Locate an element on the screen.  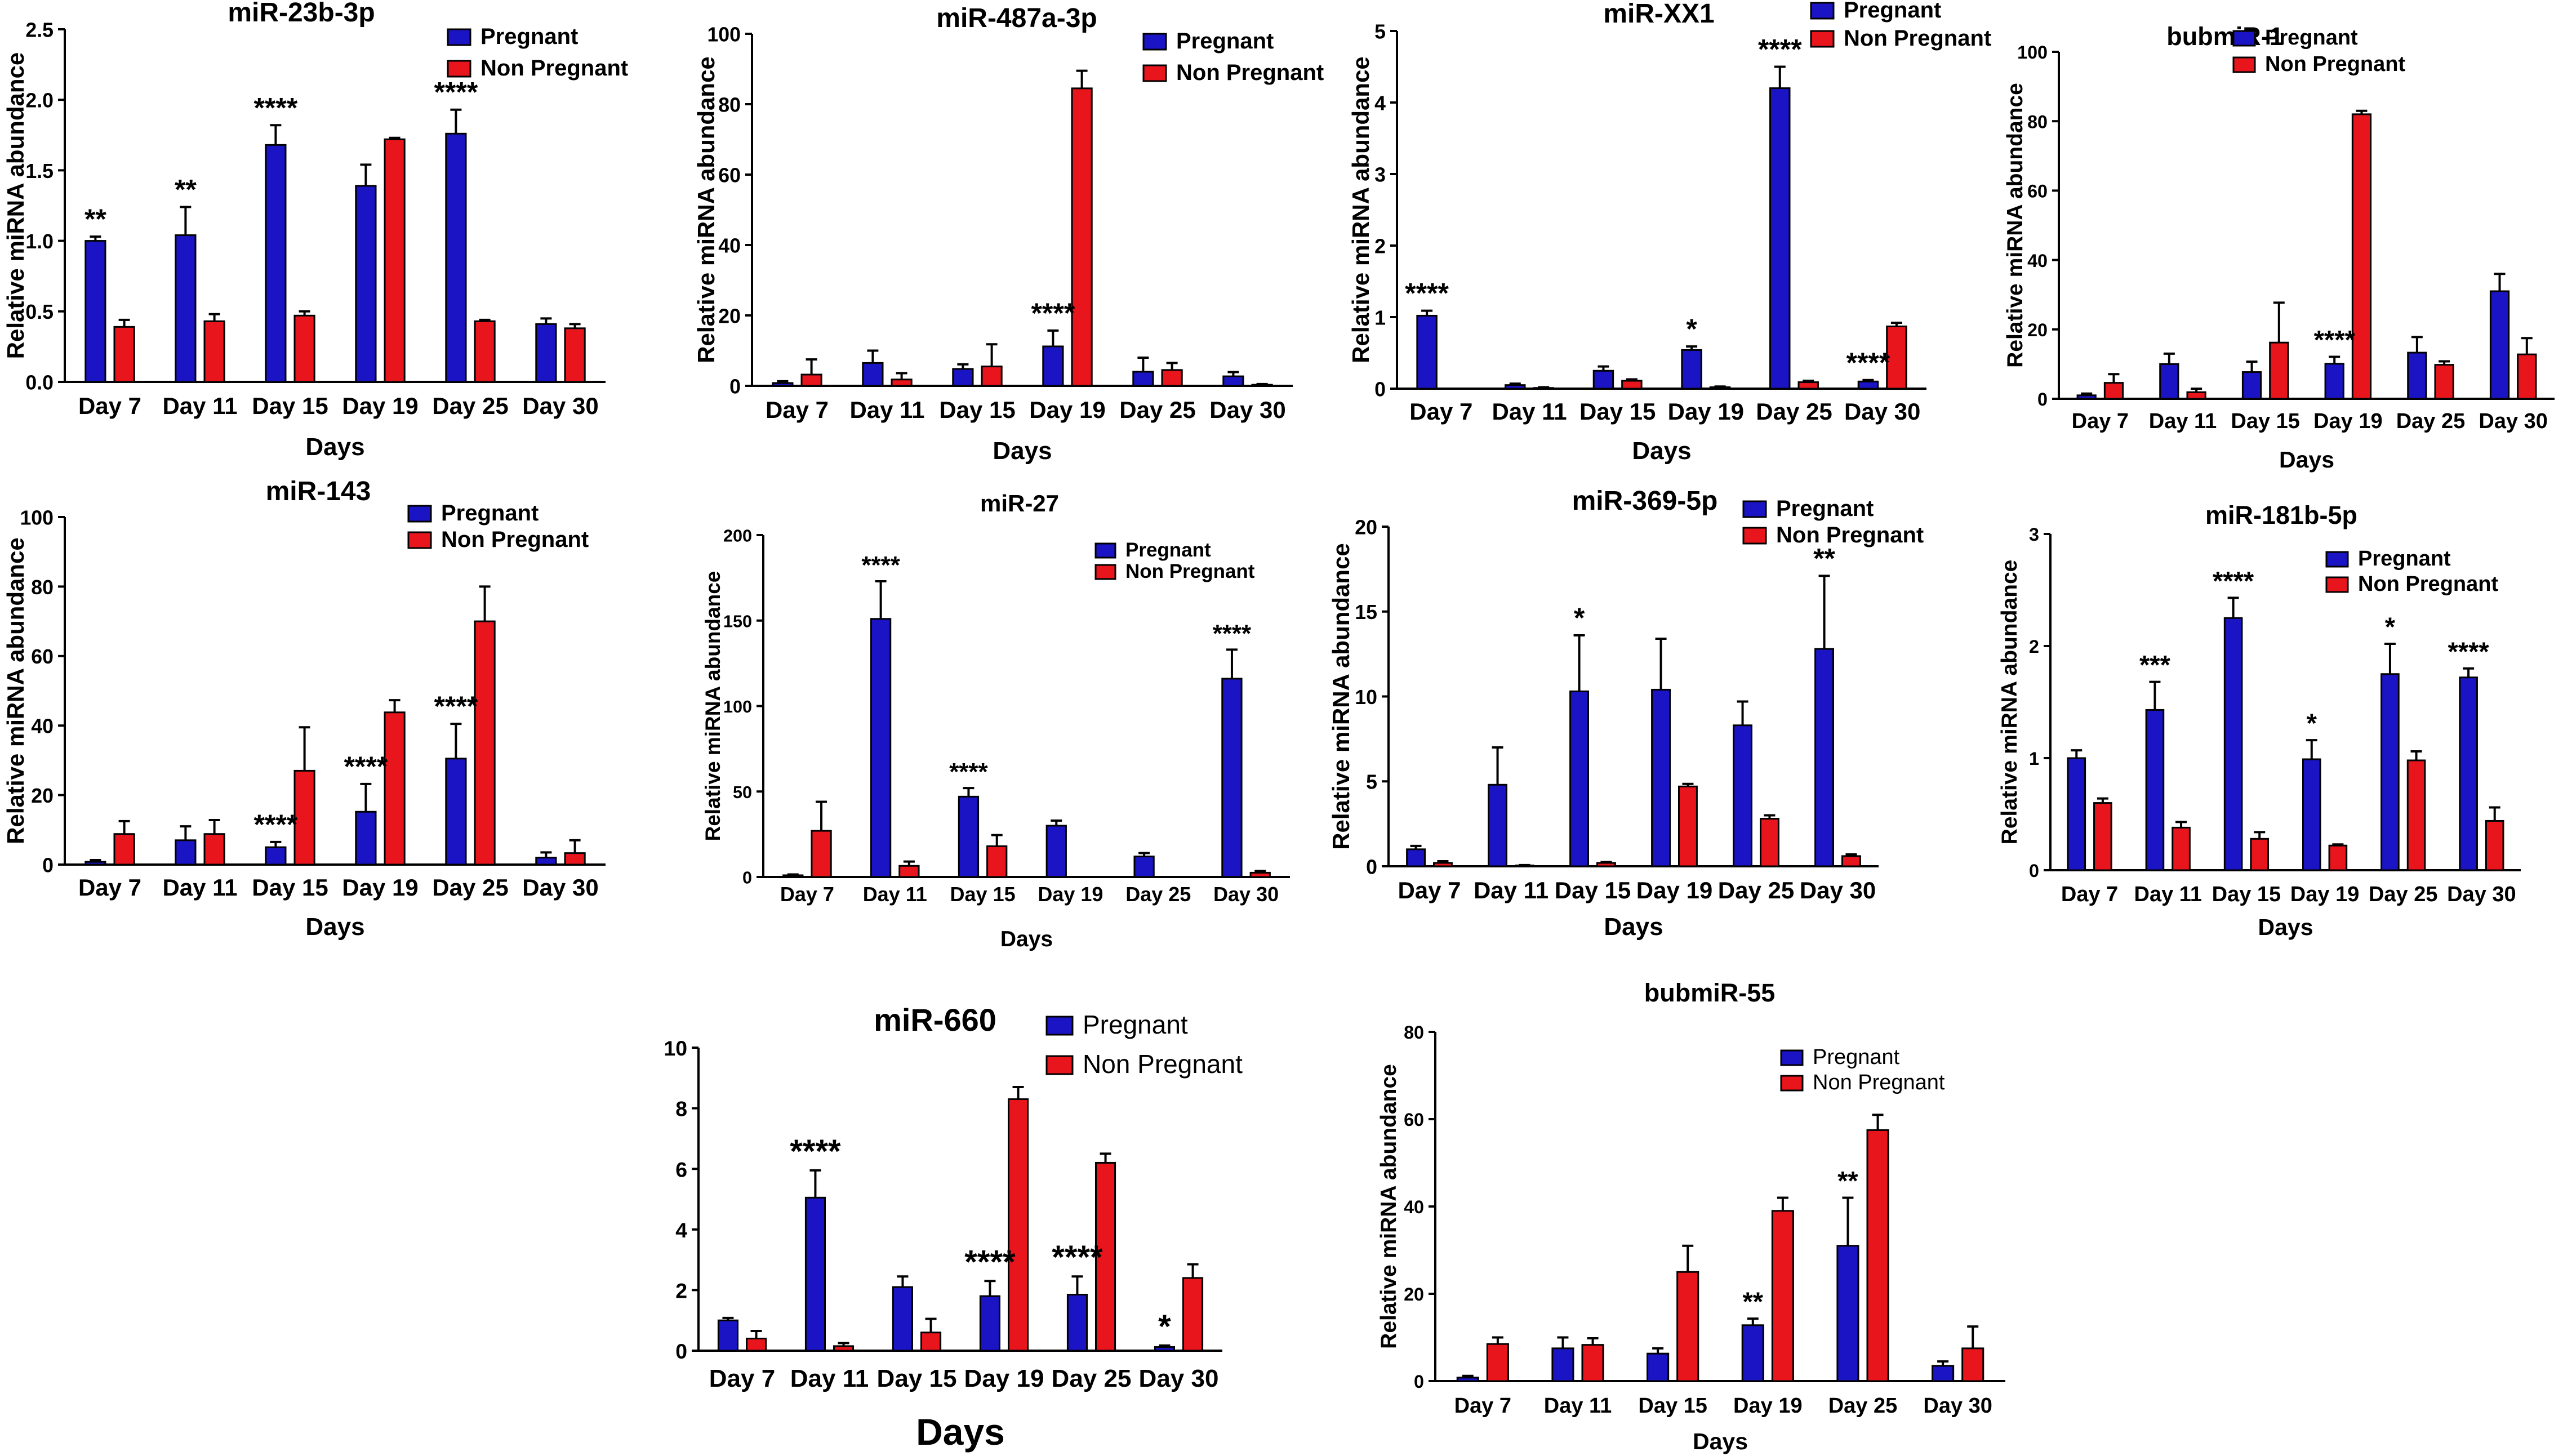
chart-title: miR-487a-3p is located at coordinates (1016, 18).